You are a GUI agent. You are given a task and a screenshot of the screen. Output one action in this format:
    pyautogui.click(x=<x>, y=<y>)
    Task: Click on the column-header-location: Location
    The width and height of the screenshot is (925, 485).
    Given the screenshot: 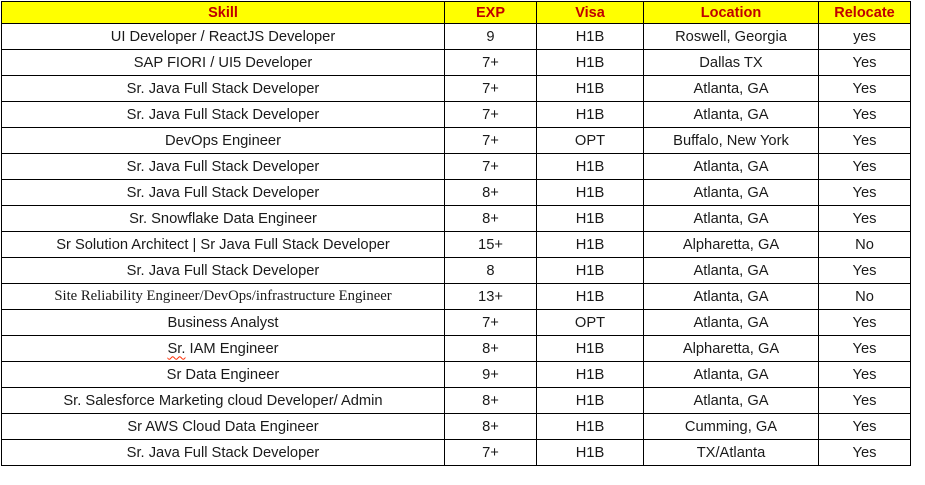 What is the action you would take?
    pyautogui.click(x=731, y=12)
    